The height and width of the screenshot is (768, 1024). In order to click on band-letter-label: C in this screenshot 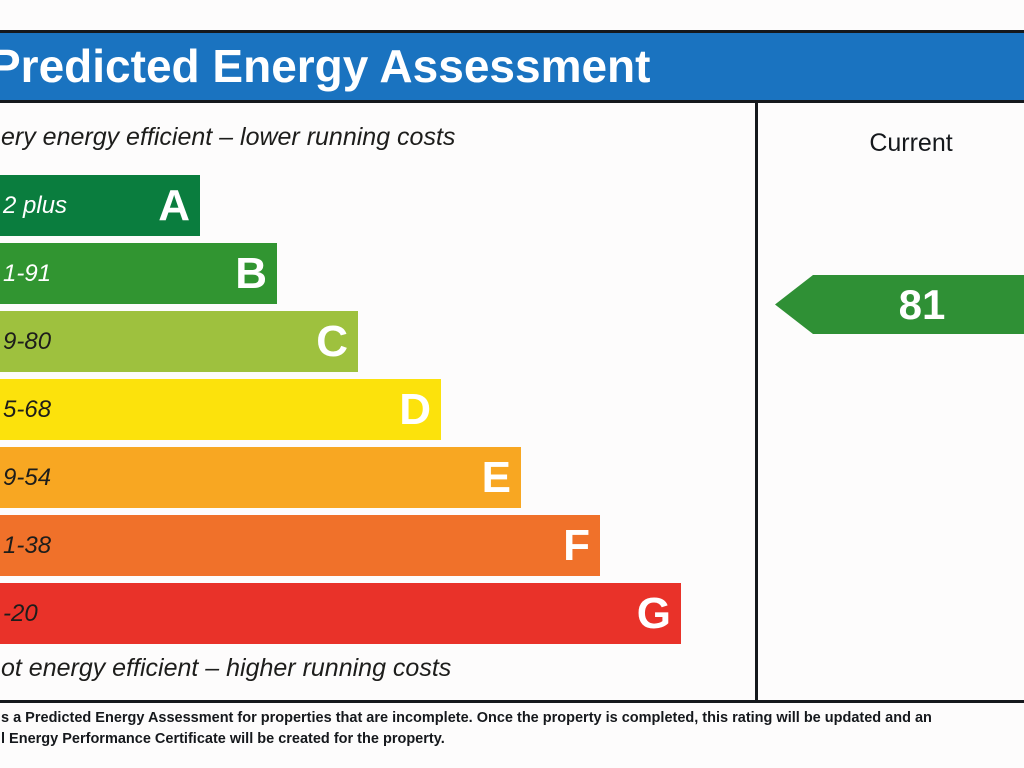, I will do `click(332, 341)`.